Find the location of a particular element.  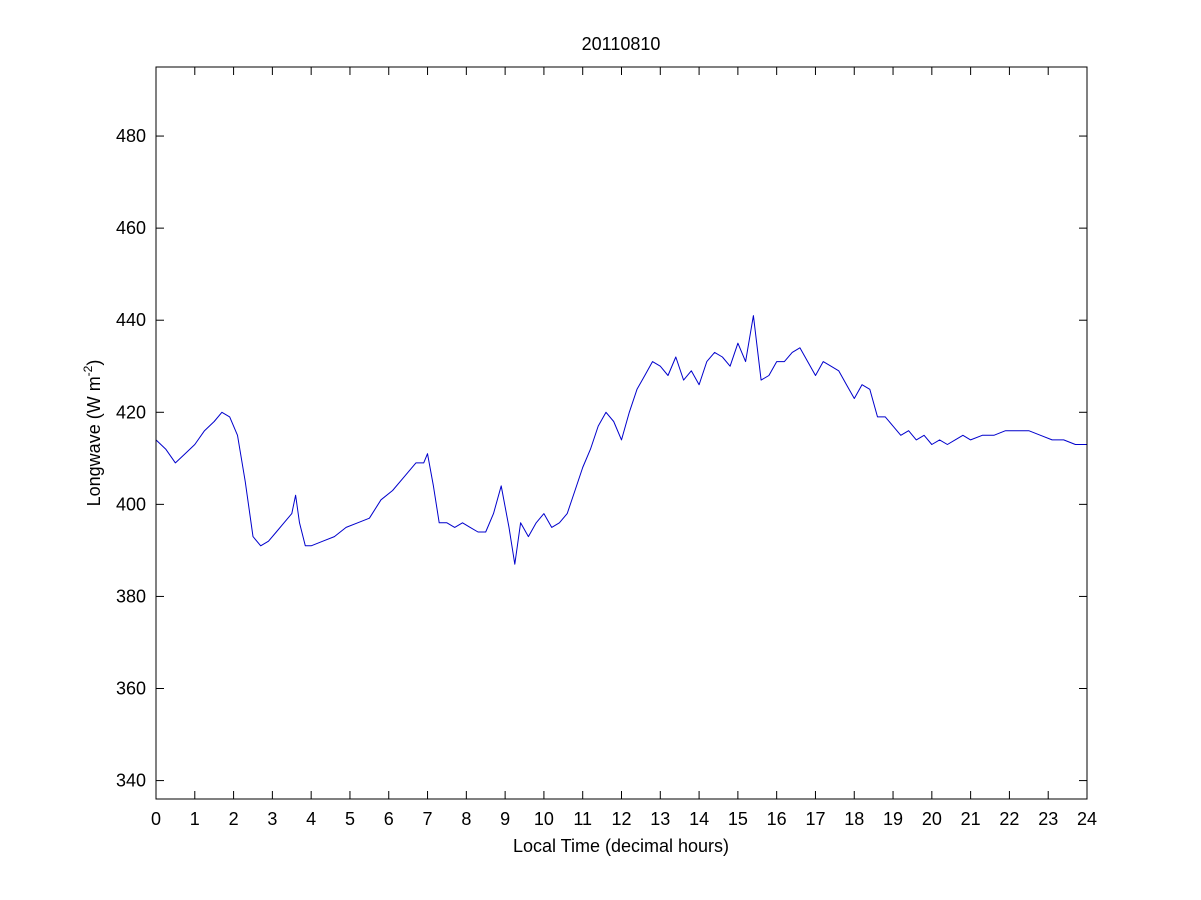

y-tick-label: 340 is located at coordinates (131, 781).